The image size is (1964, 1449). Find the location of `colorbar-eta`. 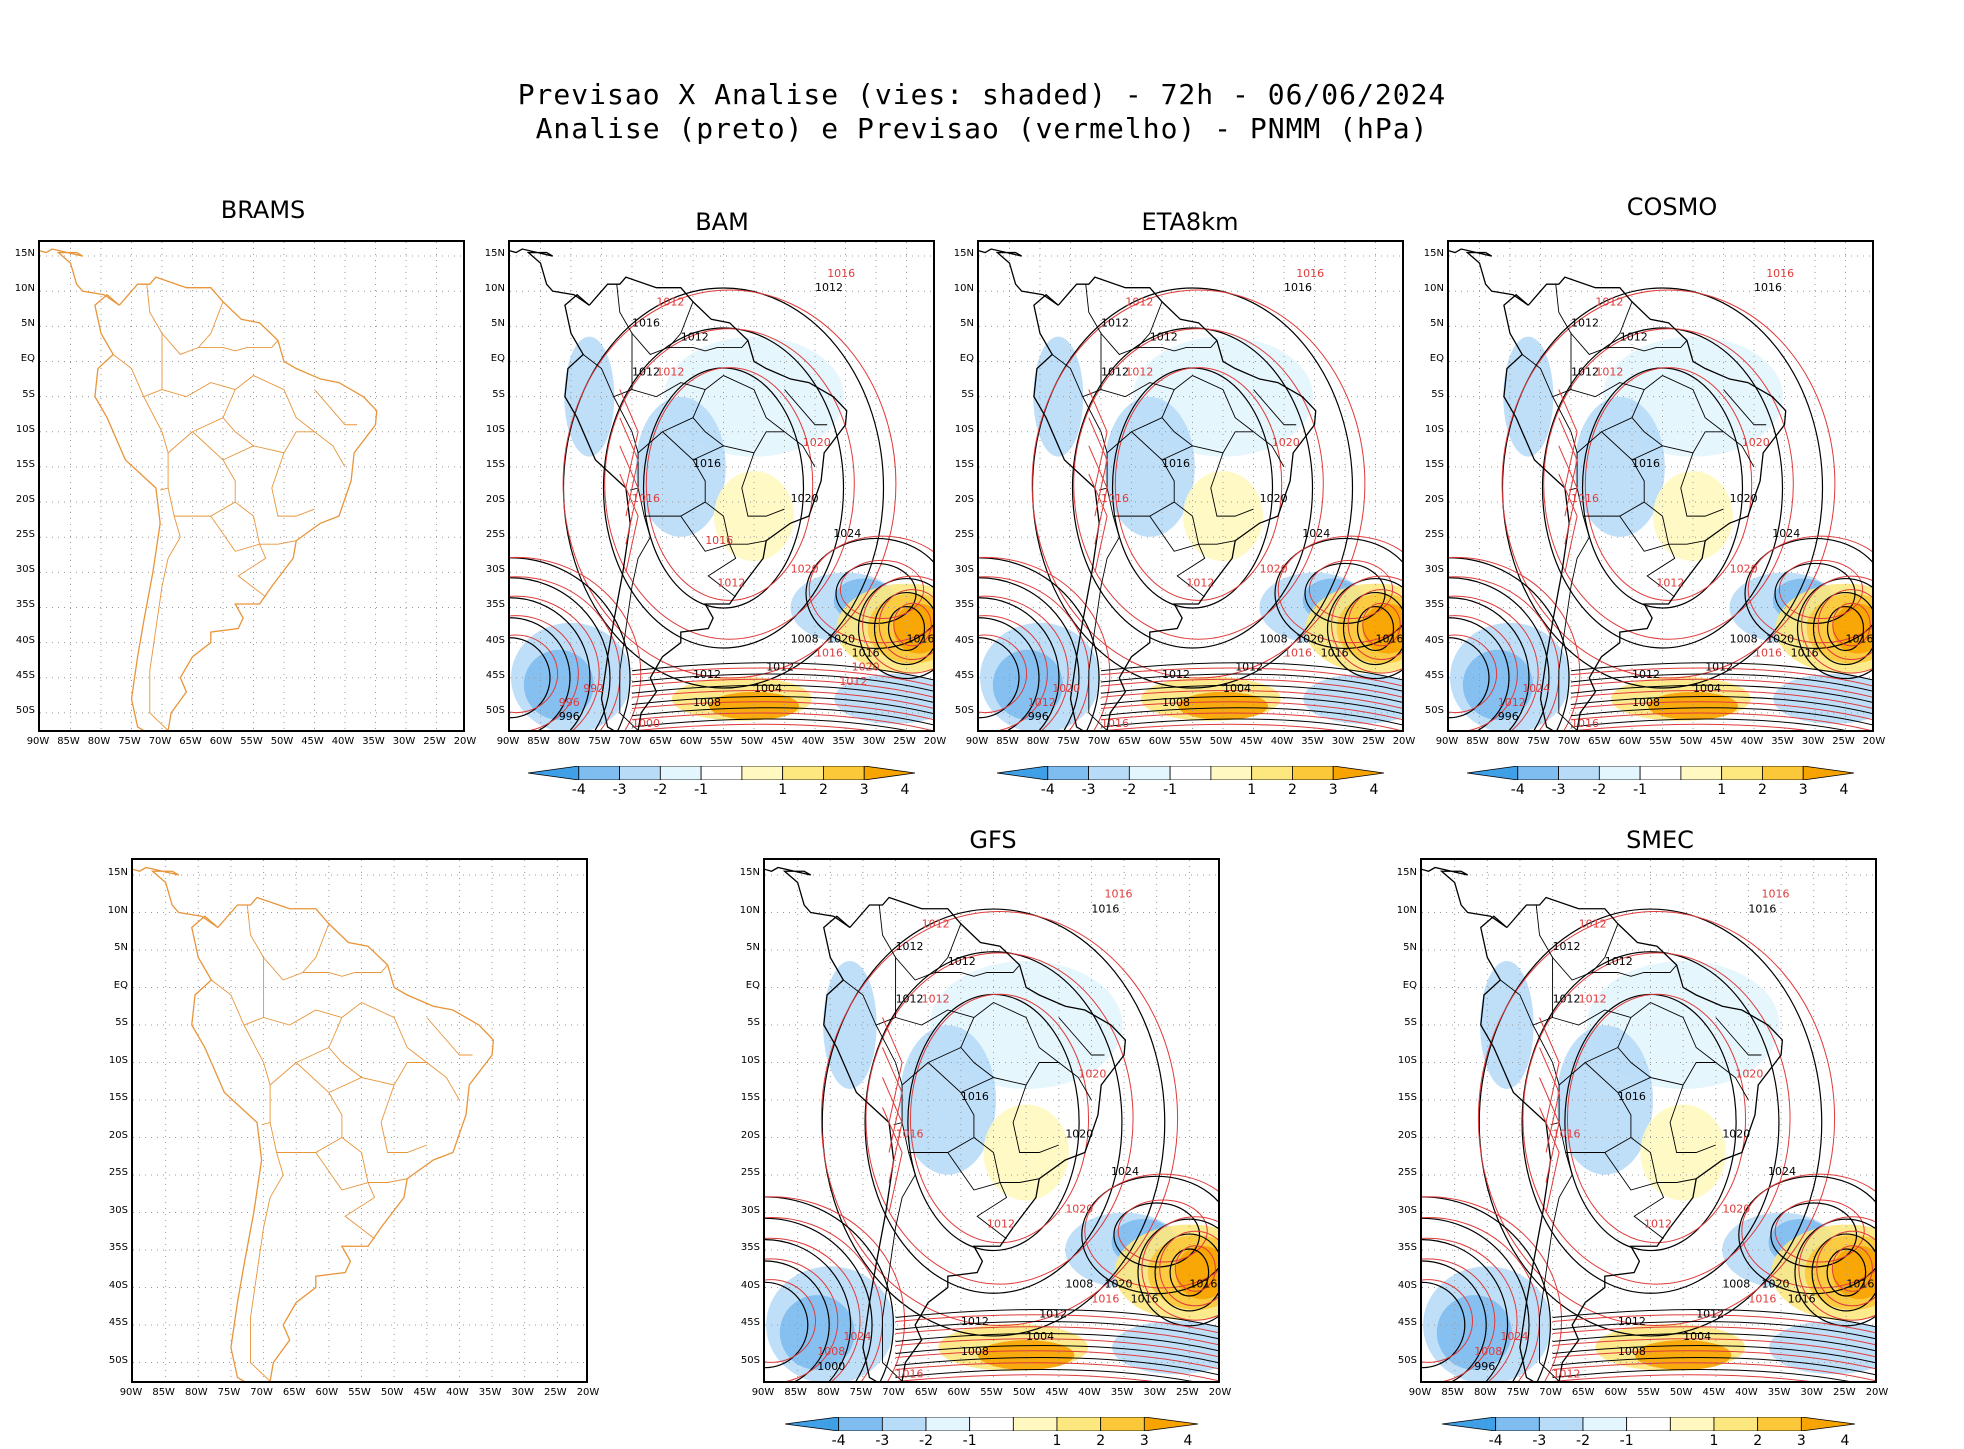

colorbar-eta is located at coordinates (1190, 773).